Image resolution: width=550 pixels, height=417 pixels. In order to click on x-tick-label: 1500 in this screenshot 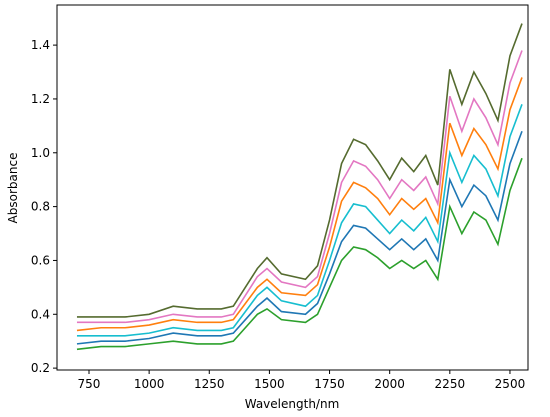, I will do `click(269, 384)`.